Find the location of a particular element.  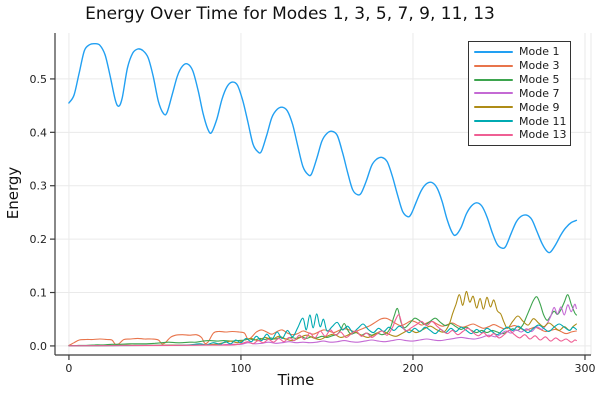

legend-label: Mode 1 is located at coordinates (539, 52).